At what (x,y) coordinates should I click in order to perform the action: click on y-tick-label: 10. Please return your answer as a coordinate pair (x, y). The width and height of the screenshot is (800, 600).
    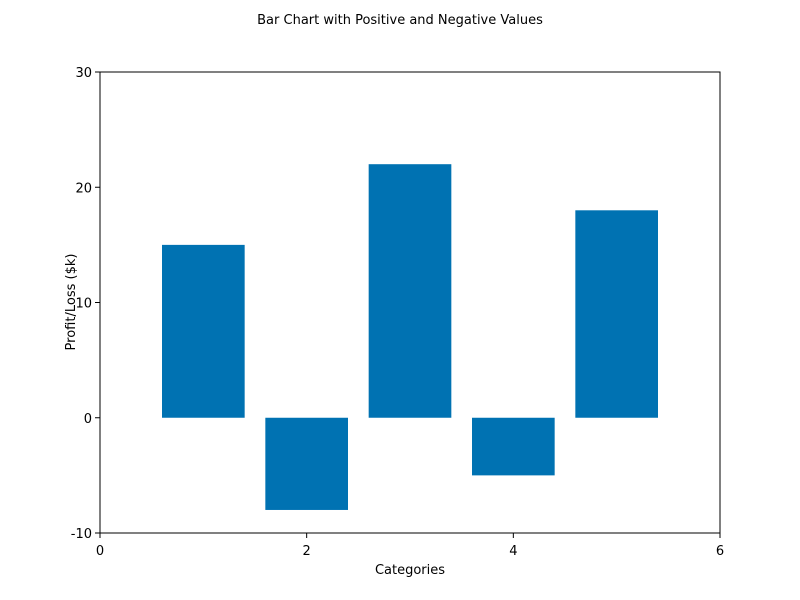
    Looking at the image, I should click on (83, 304).